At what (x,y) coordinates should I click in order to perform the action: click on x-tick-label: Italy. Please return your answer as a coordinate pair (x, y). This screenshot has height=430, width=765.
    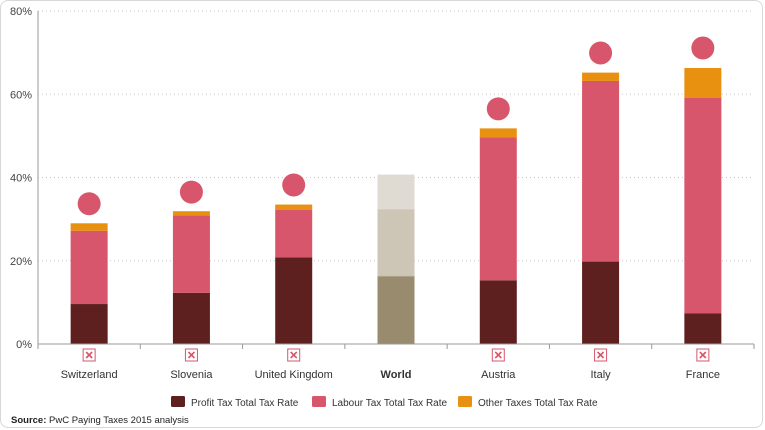
    Looking at the image, I should click on (600, 375).